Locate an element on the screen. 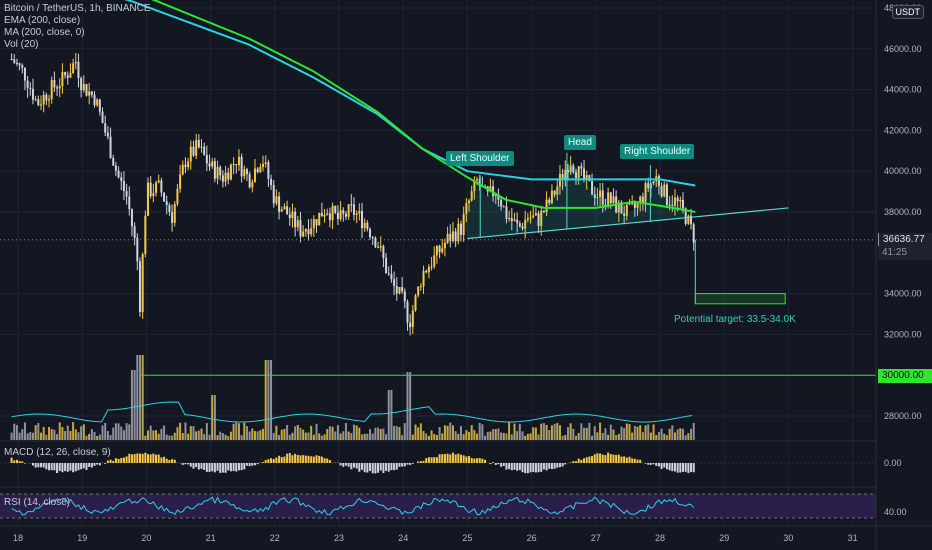 The height and width of the screenshot is (550, 932). macd-label: MACD (12, 26, close, 9) is located at coordinates (57, 452).